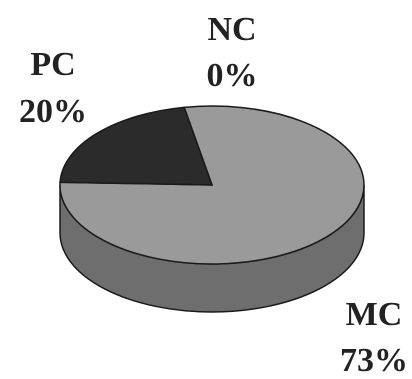  I want to click on slice-value-pc: 20%, so click(53, 111).